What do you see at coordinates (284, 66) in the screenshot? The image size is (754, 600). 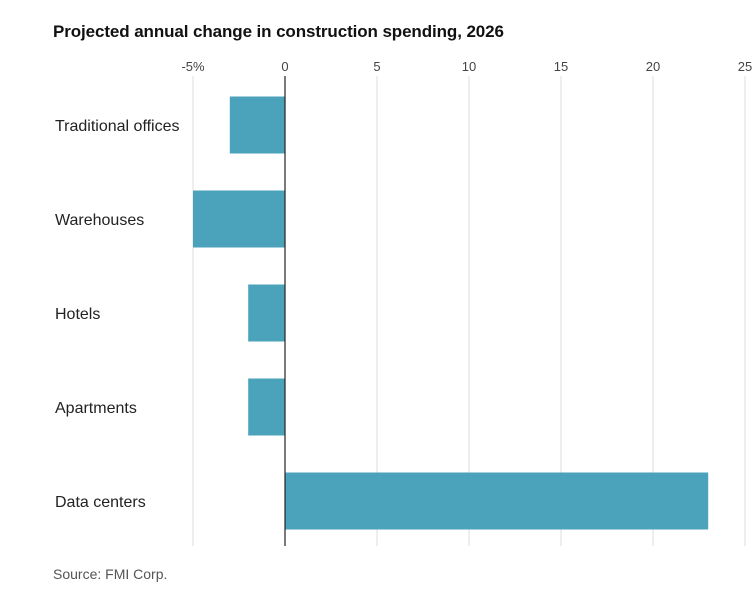 I see `x-tick-label: 0` at bounding box center [284, 66].